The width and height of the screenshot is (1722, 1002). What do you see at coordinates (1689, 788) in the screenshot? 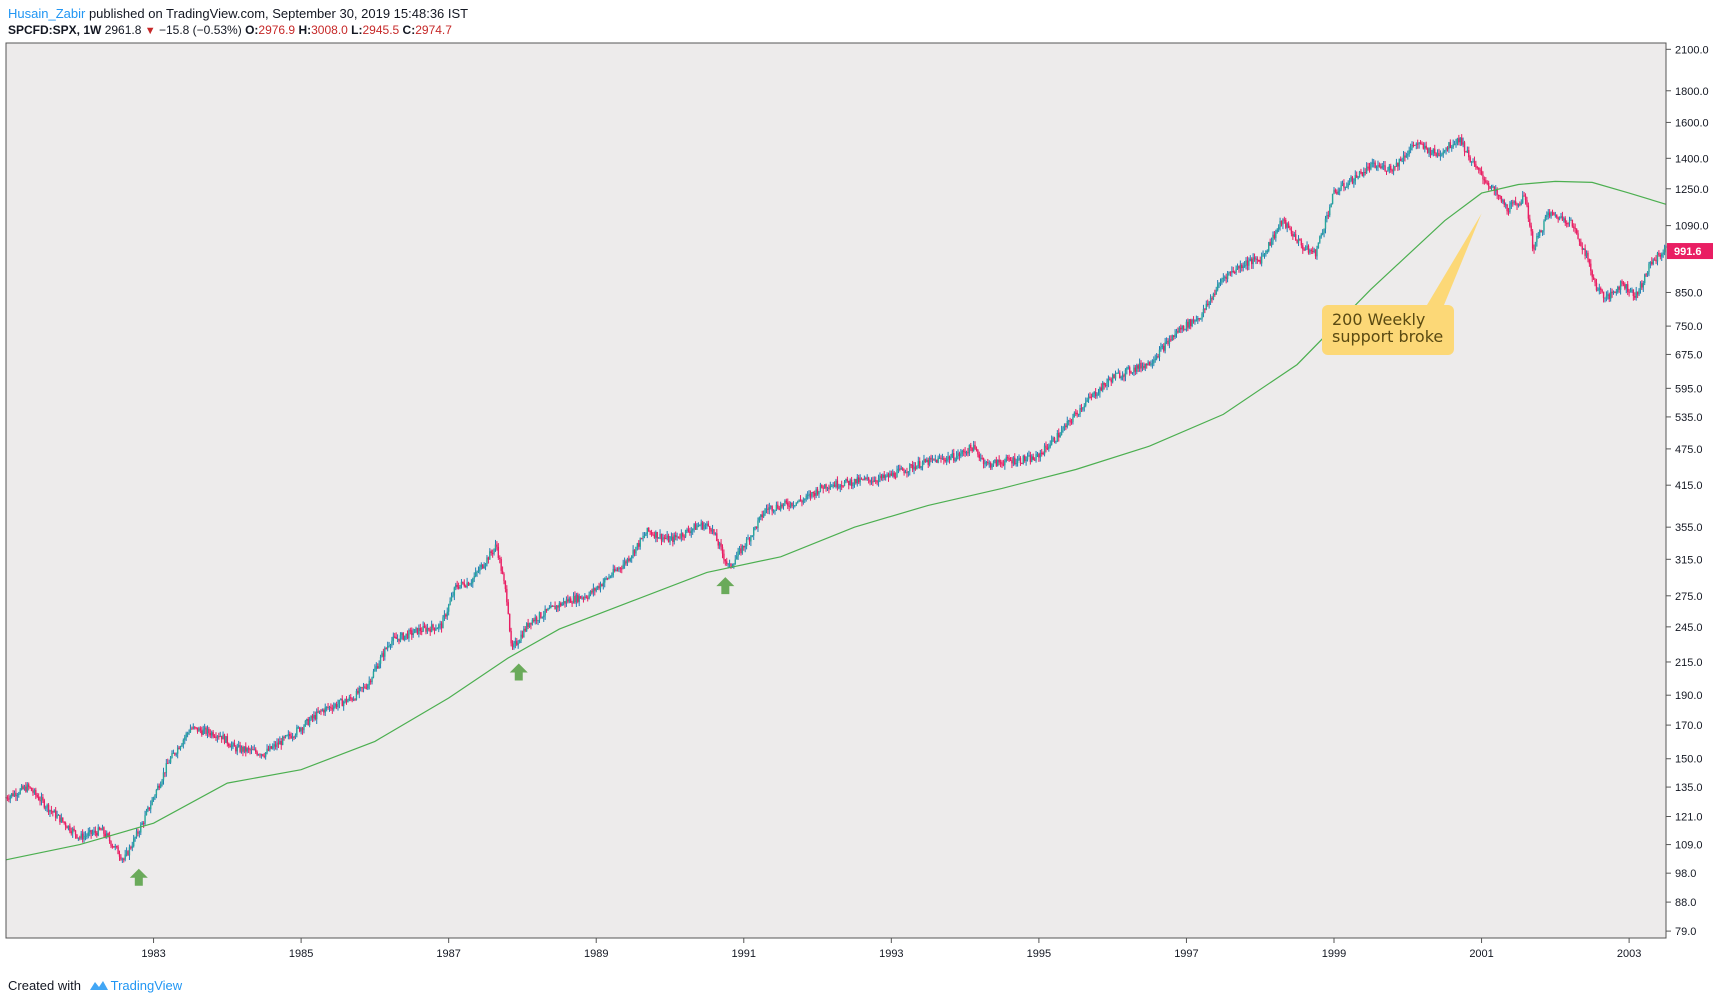
I see `y-tick-label: 135.0` at bounding box center [1689, 788].